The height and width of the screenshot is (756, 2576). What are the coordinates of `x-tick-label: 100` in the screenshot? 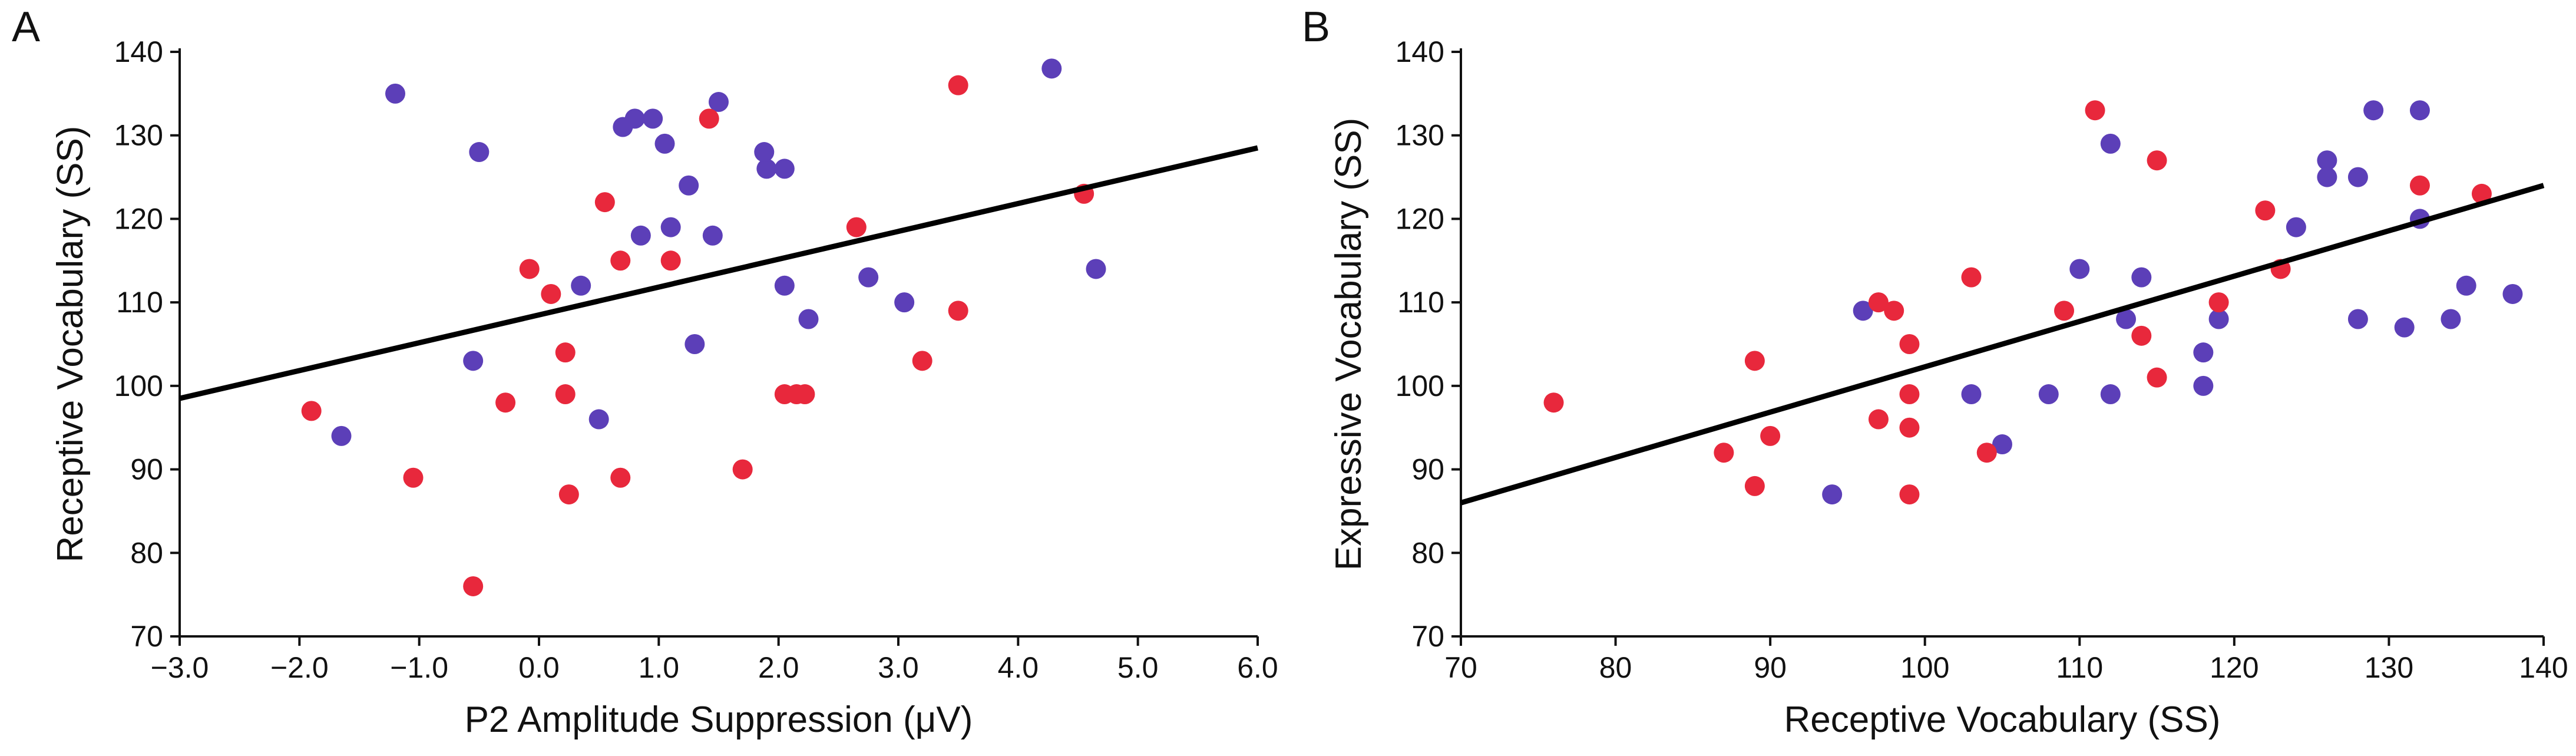 It's located at (1924, 667).